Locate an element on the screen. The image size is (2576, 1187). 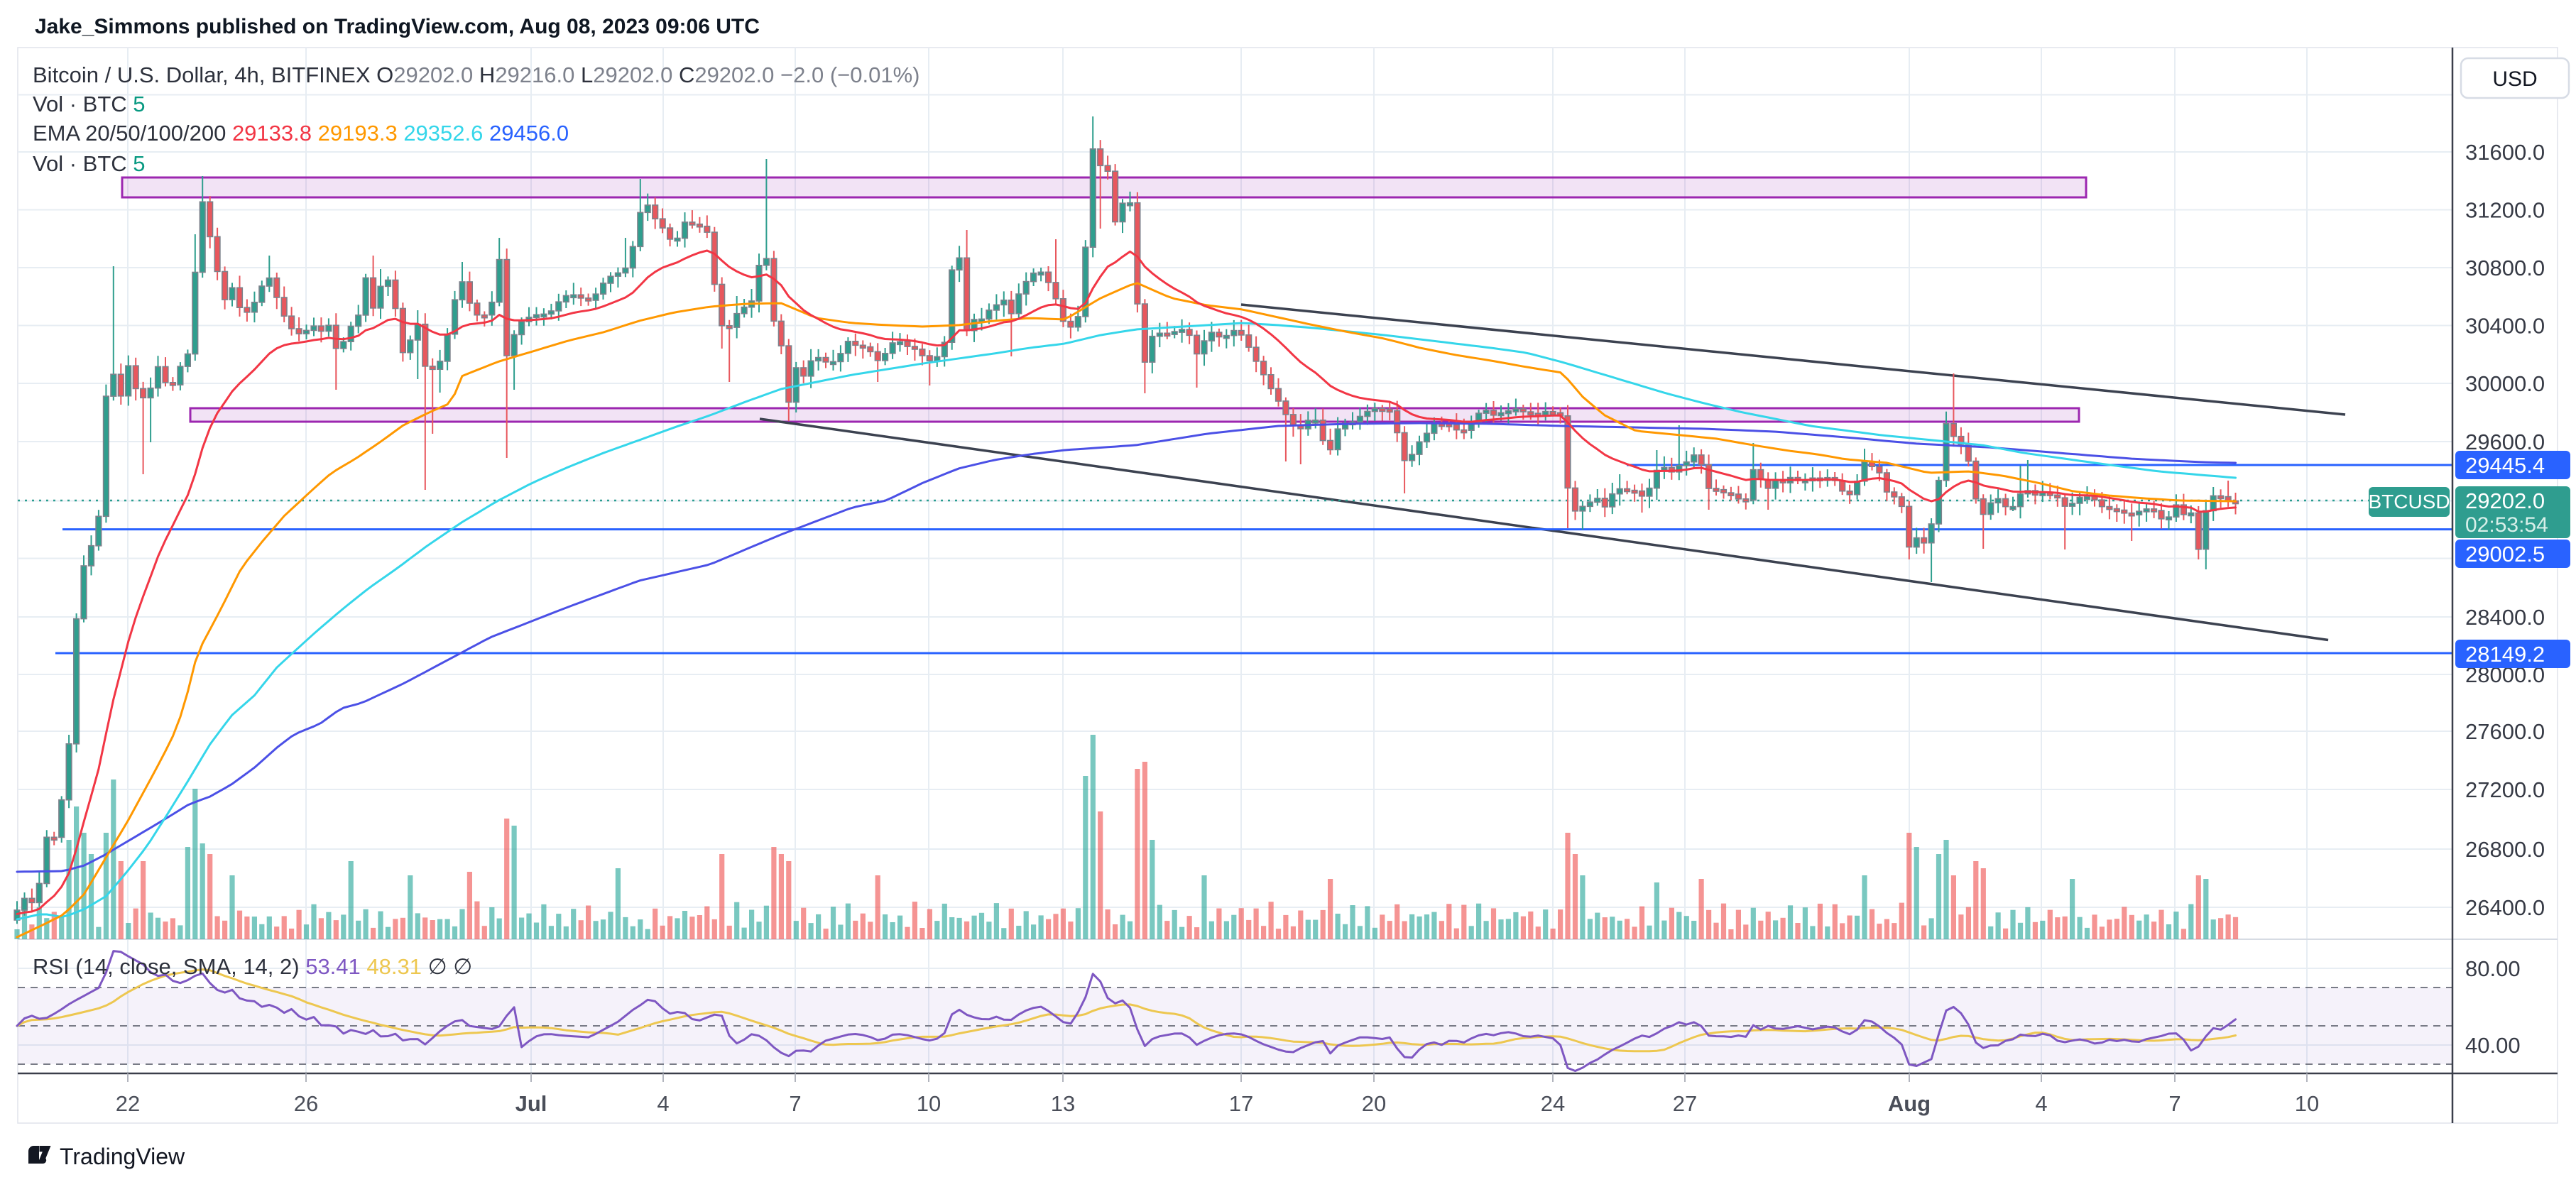
svg-text: 26800.0 is located at coordinates (2505, 849).